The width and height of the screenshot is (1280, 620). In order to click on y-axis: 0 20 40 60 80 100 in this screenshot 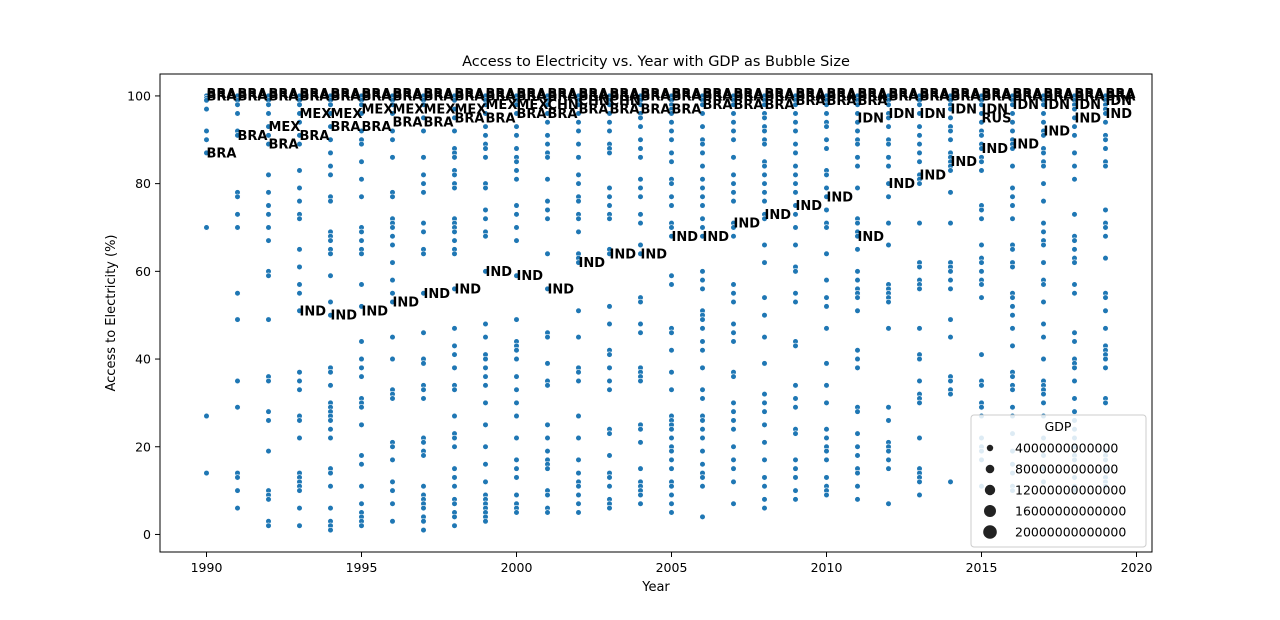, I will do `click(143, 315)`.